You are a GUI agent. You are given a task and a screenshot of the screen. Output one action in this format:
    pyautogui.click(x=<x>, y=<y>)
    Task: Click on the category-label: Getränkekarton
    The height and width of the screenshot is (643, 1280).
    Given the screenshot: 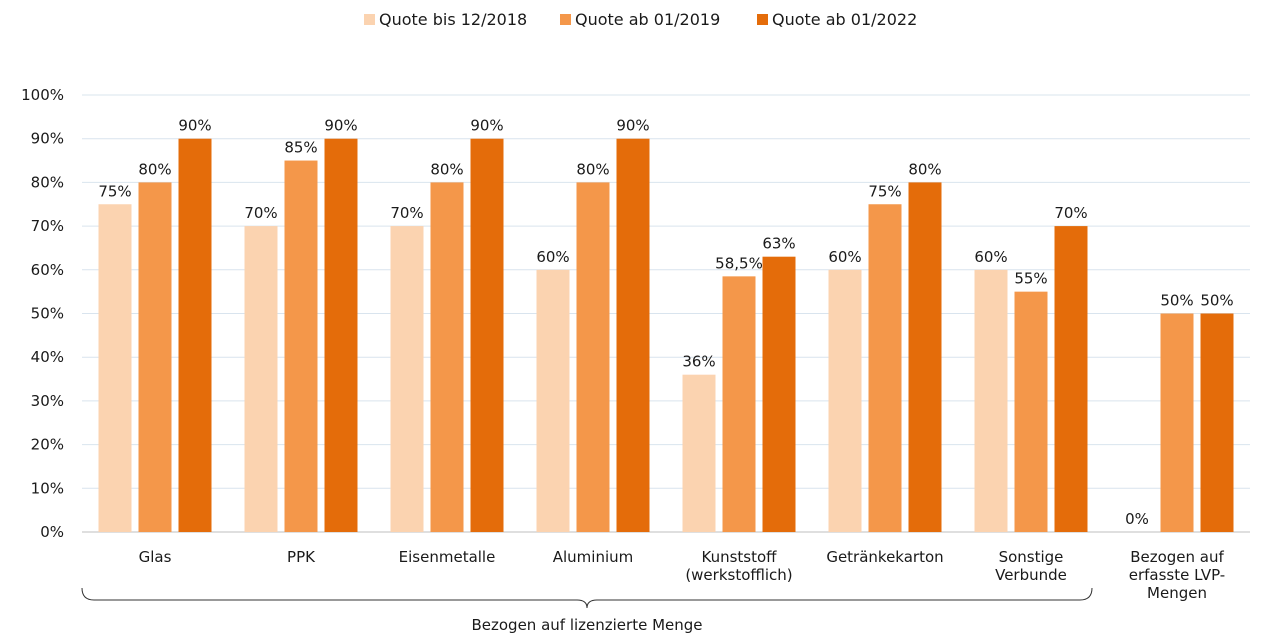 What is the action you would take?
    pyautogui.click(x=884, y=557)
    